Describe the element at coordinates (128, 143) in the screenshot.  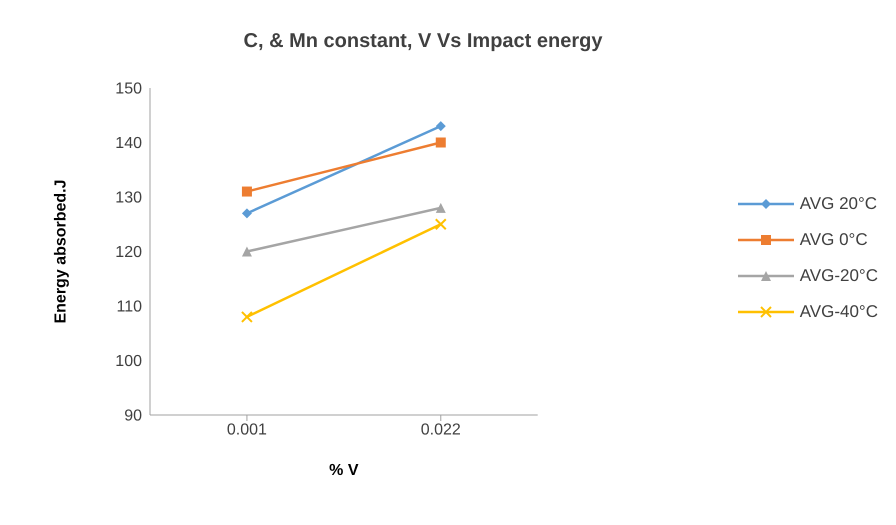
I see `y-tick-label: 140` at that location.